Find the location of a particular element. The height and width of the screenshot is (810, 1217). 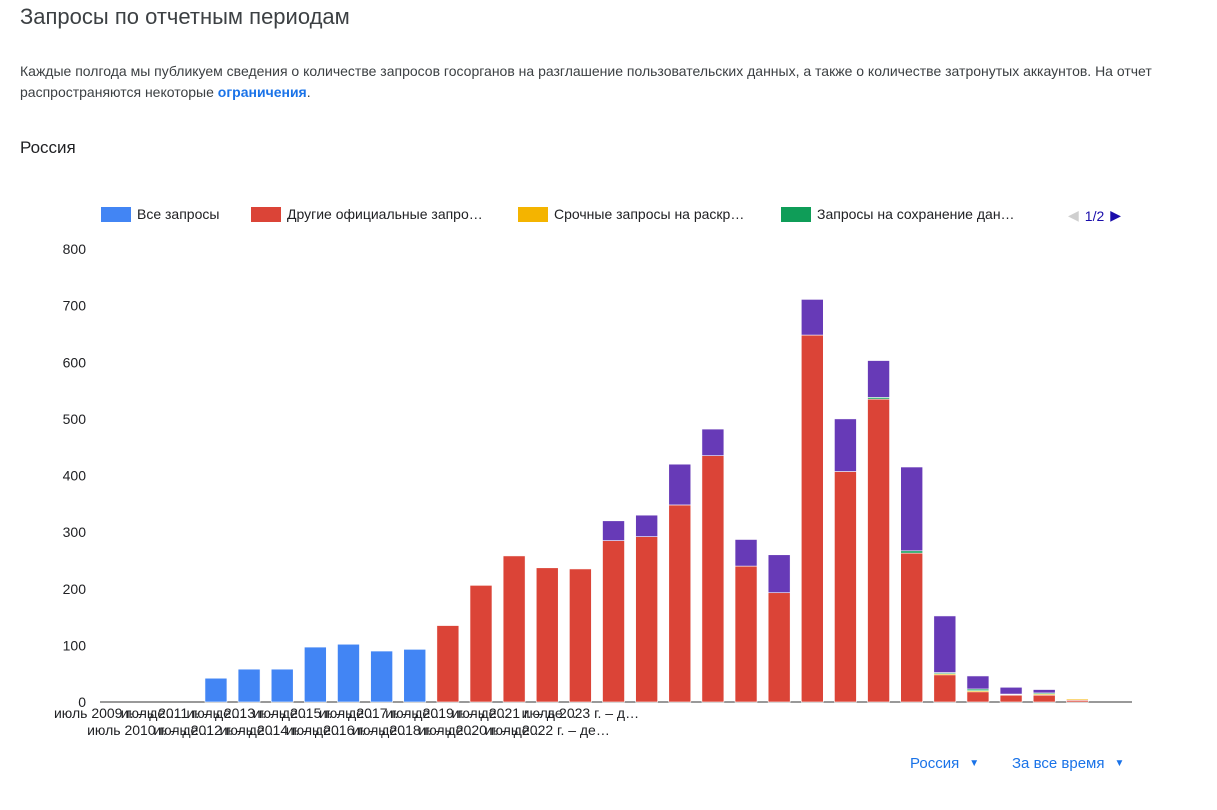

y-tick-label: 400 is located at coordinates (75, 476).